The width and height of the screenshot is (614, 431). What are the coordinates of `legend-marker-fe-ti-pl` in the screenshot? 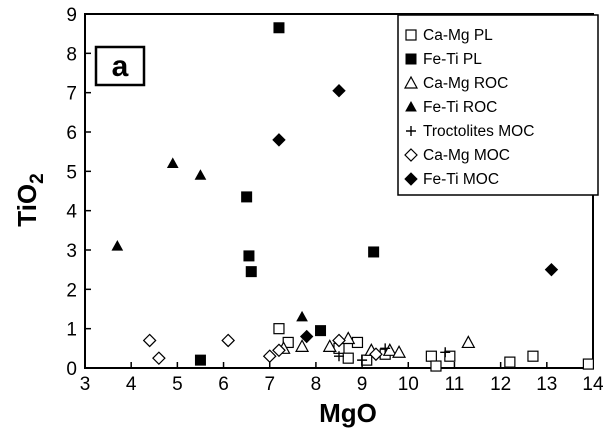 It's located at (411, 59).